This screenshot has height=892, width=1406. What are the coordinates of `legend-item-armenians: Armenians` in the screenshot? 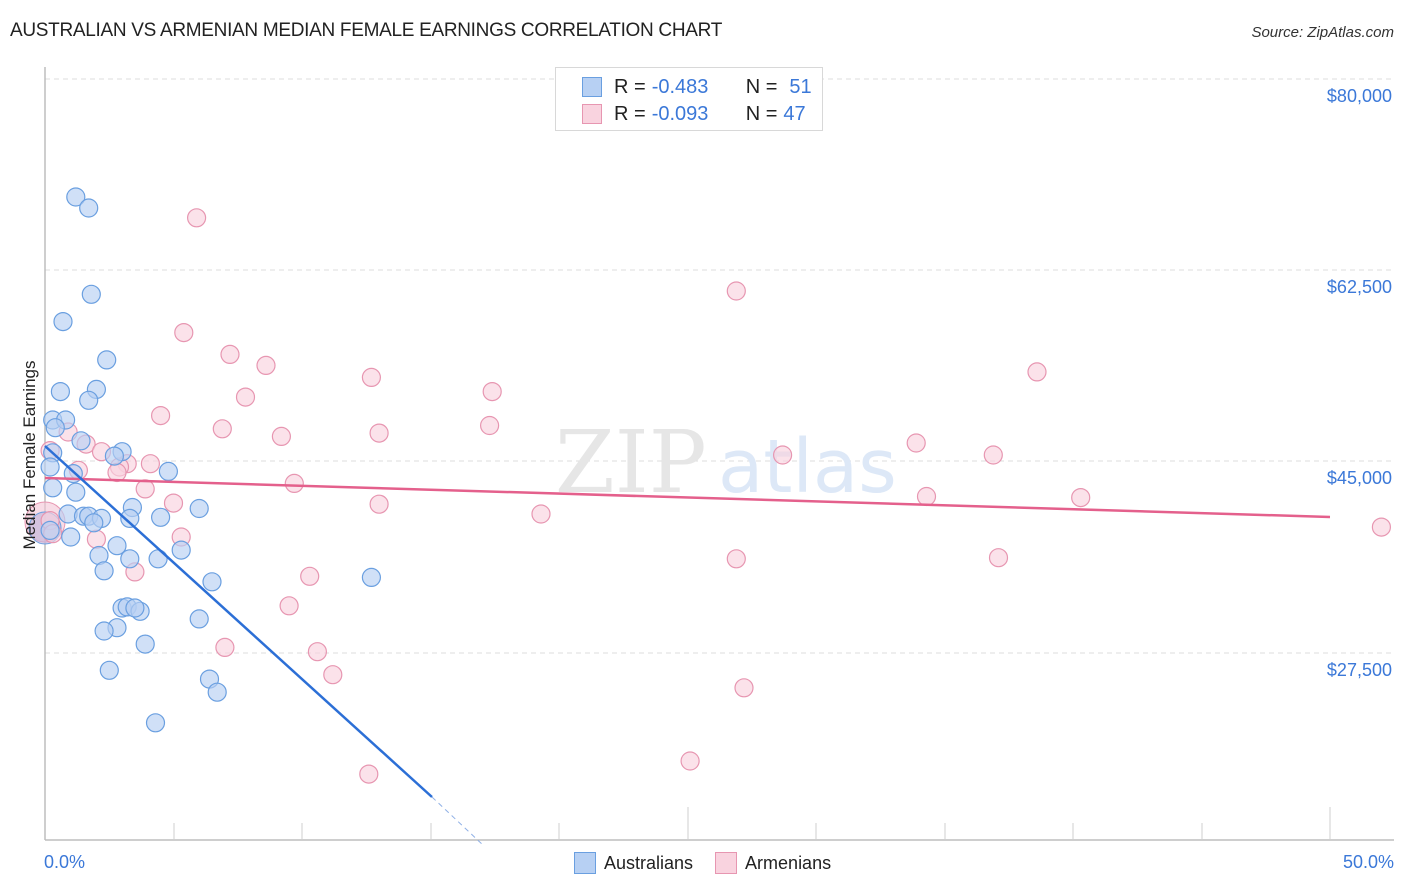 It's located at (773, 863).